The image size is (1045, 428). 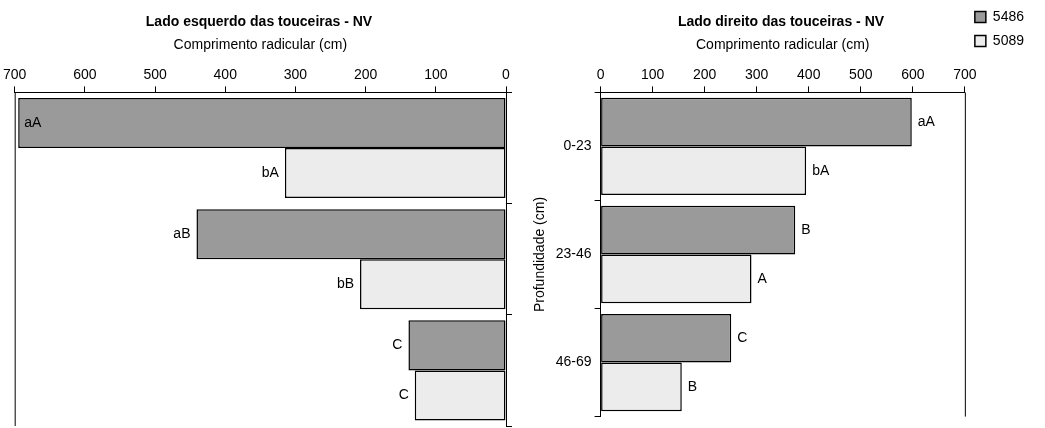 What do you see at coordinates (1008, 15) in the screenshot?
I see `legend-label: 5486` at bounding box center [1008, 15].